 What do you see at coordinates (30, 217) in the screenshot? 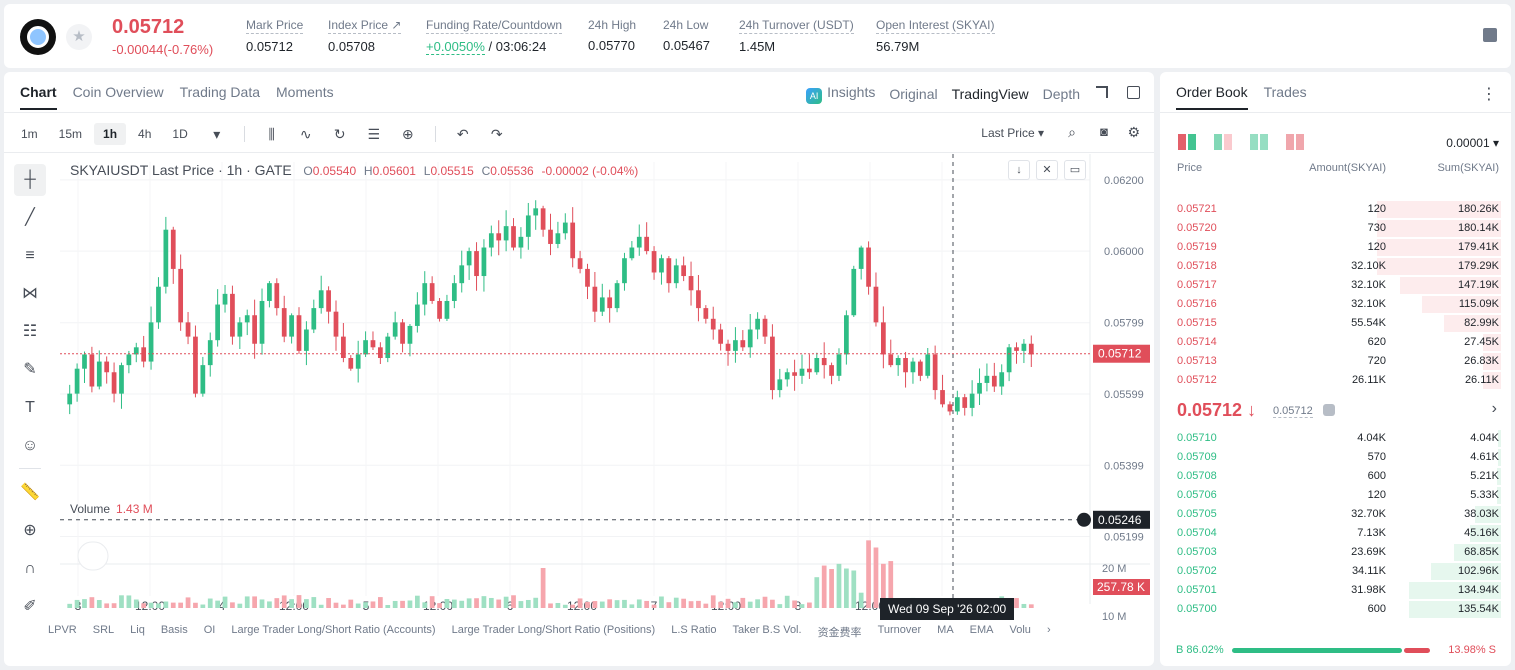
I see `trendline-icon: ╱` at bounding box center [30, 217].